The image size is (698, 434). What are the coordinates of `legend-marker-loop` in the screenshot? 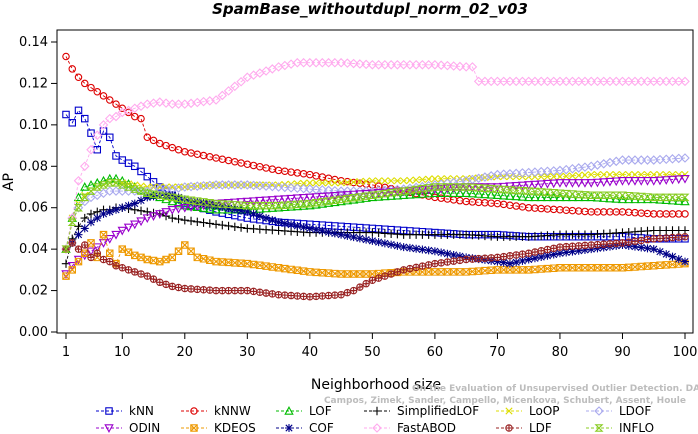 It's located at (509, 411).